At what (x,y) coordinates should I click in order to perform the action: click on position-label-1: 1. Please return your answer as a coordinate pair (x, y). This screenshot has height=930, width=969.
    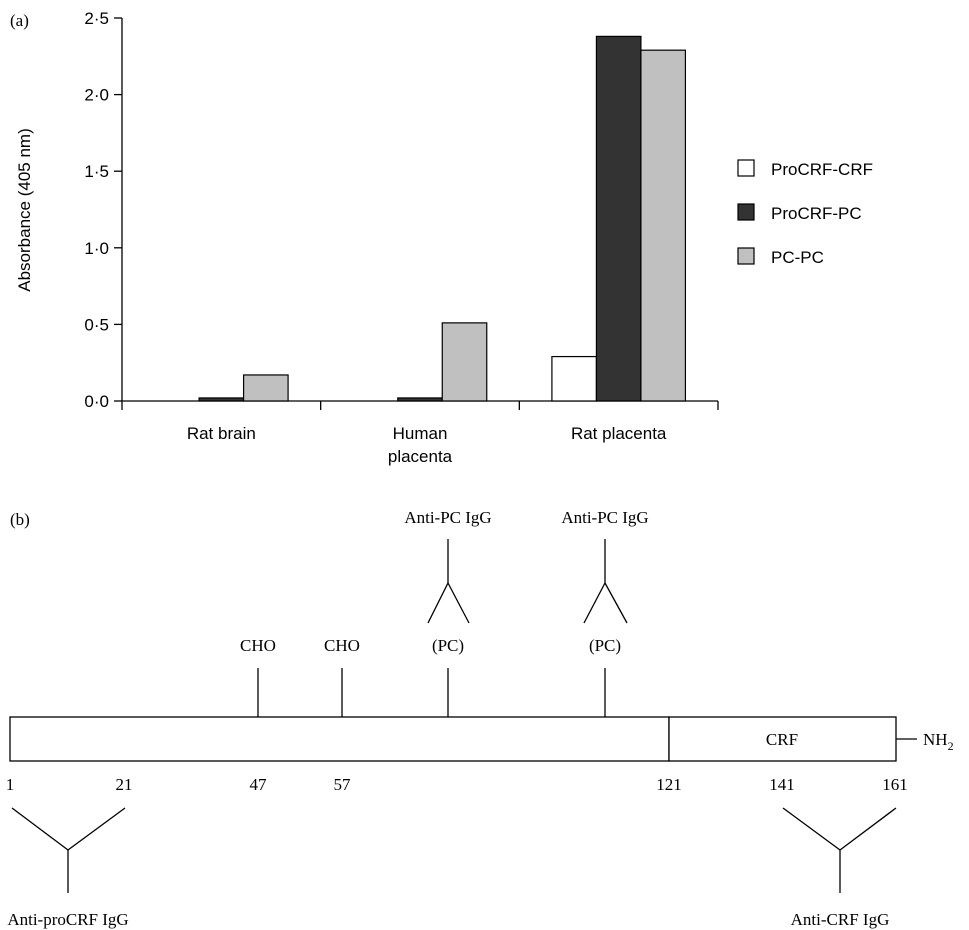
    Looking at the image, I should click on (10, 784).